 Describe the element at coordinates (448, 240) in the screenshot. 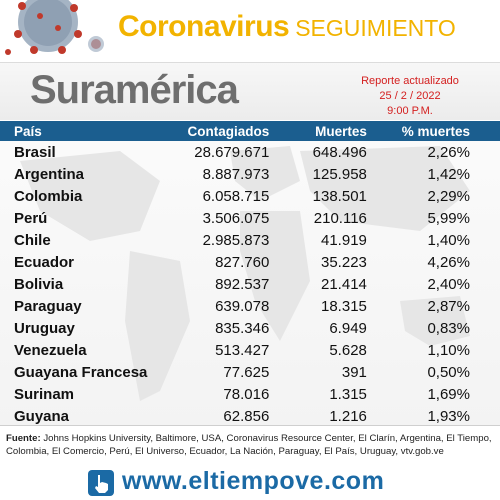

I see `cell-pct: 1,40%` at that location.